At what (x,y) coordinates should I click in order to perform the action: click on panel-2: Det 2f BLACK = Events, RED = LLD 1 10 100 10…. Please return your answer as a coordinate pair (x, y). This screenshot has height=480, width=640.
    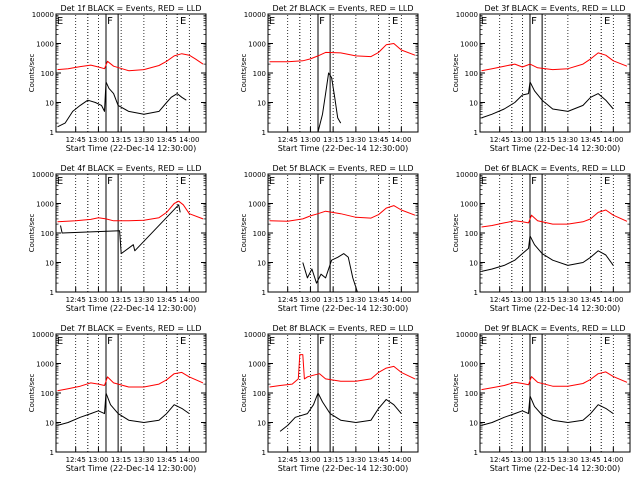
    Looking at the image, I should click on (329, 78).